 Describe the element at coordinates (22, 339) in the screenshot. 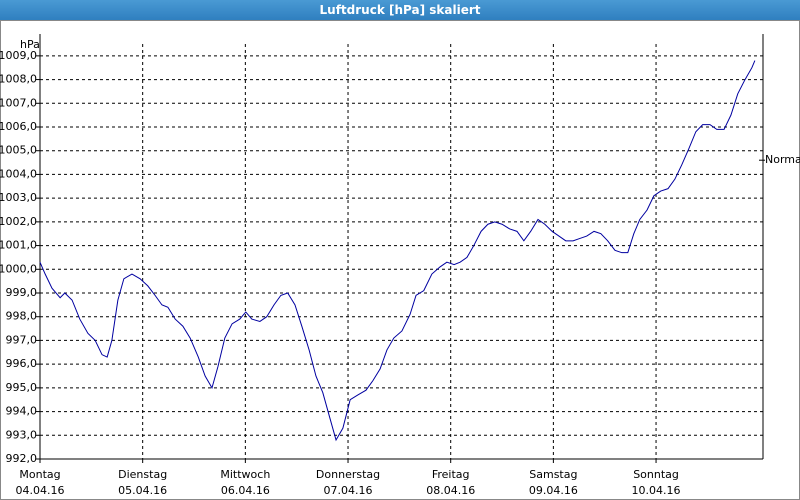

I see `y-tick-label: 997,0` at that location.